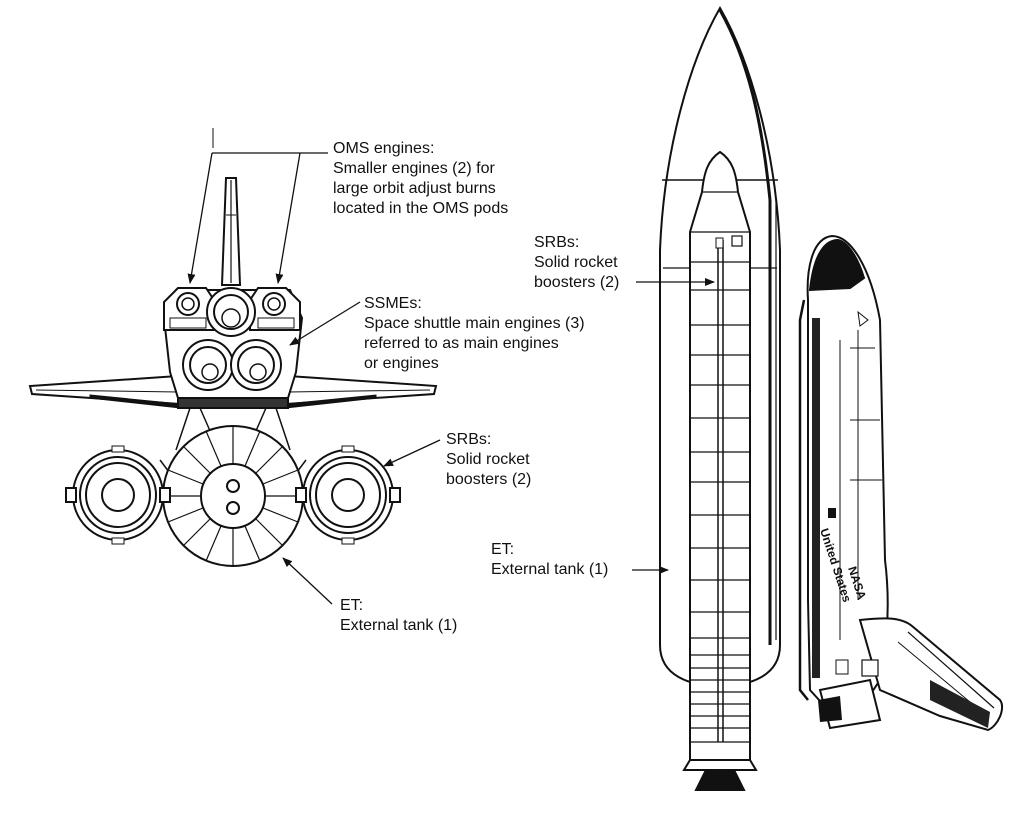  Describe the element at coordinates (348, 495) in the screenshot. I see `srb-rear-right` at that location.